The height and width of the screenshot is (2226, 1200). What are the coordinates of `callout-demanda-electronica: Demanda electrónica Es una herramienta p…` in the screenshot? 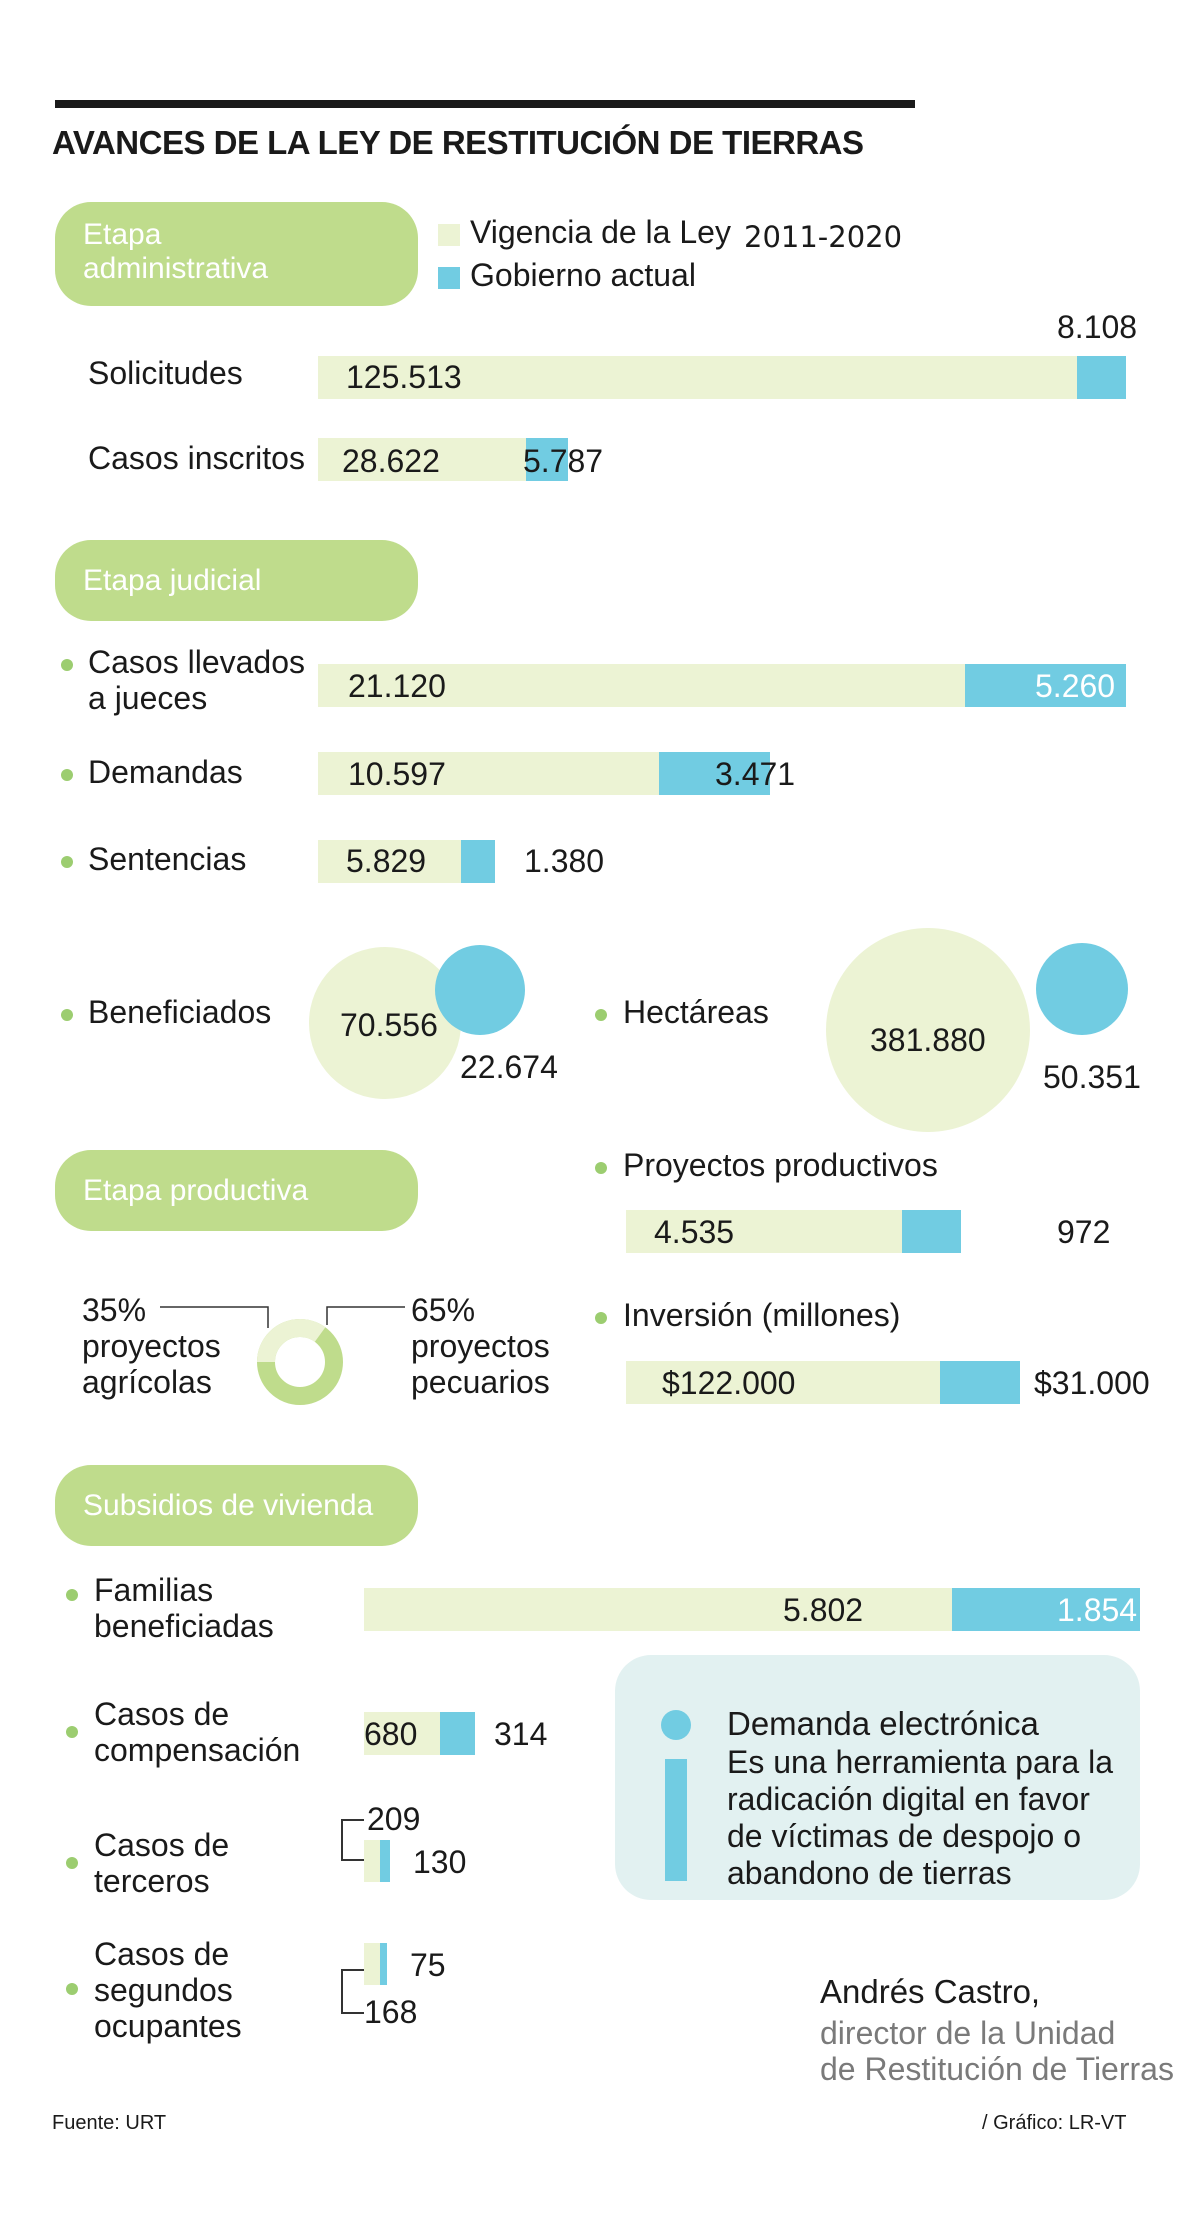 It's located at (877, 1777).